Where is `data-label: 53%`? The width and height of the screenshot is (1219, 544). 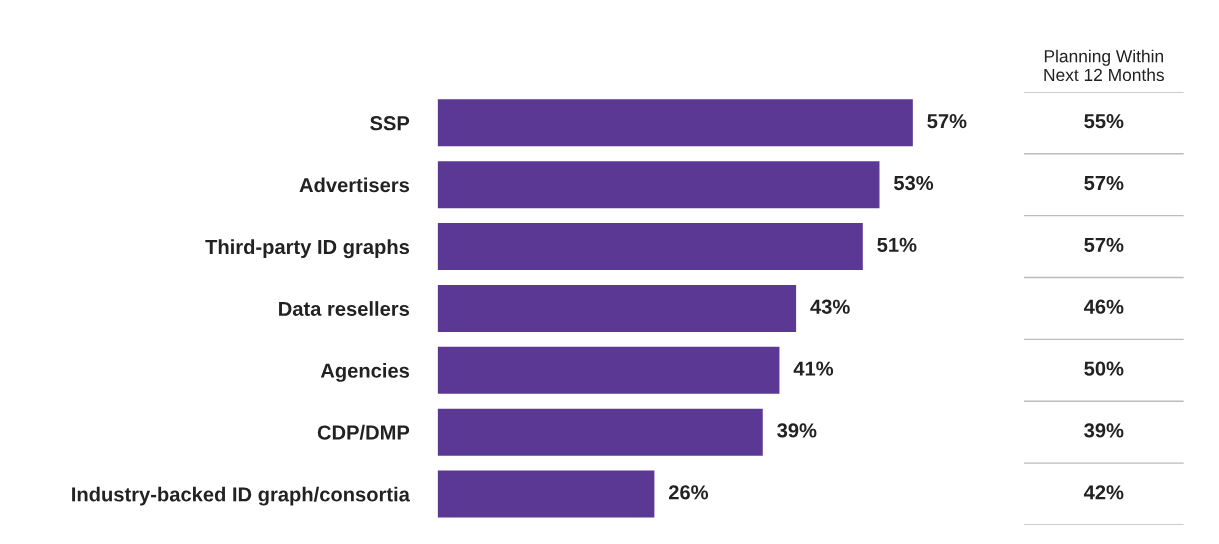 data-label: 53% is located at coordinates (913, 183).